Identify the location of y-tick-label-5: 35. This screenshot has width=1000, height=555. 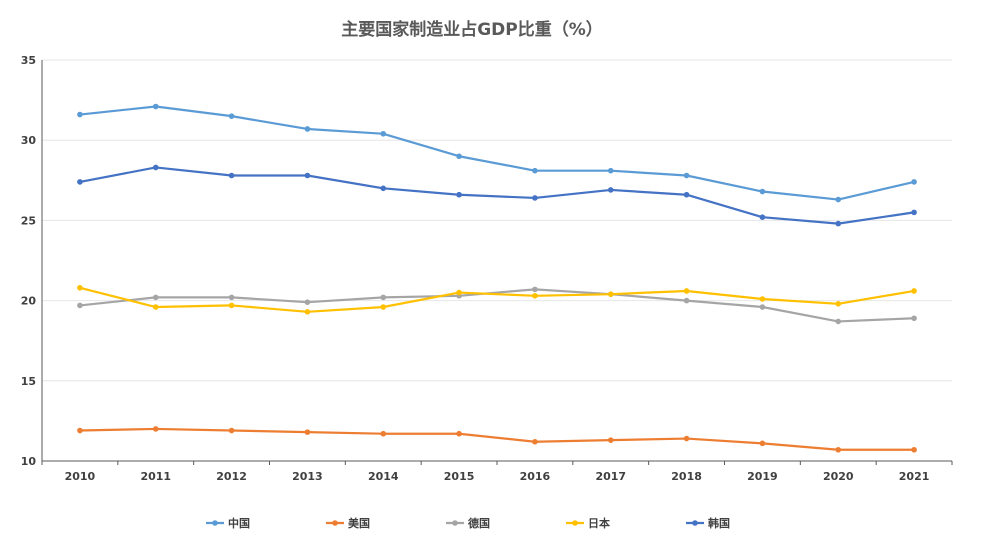
(28, 60).